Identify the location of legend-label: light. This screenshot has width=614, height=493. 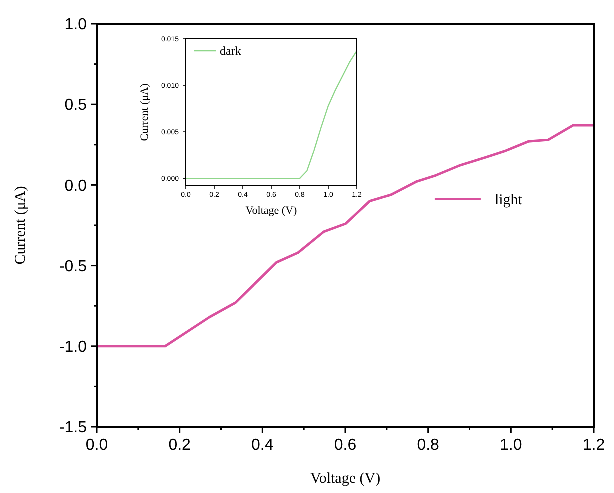
(509, 200).